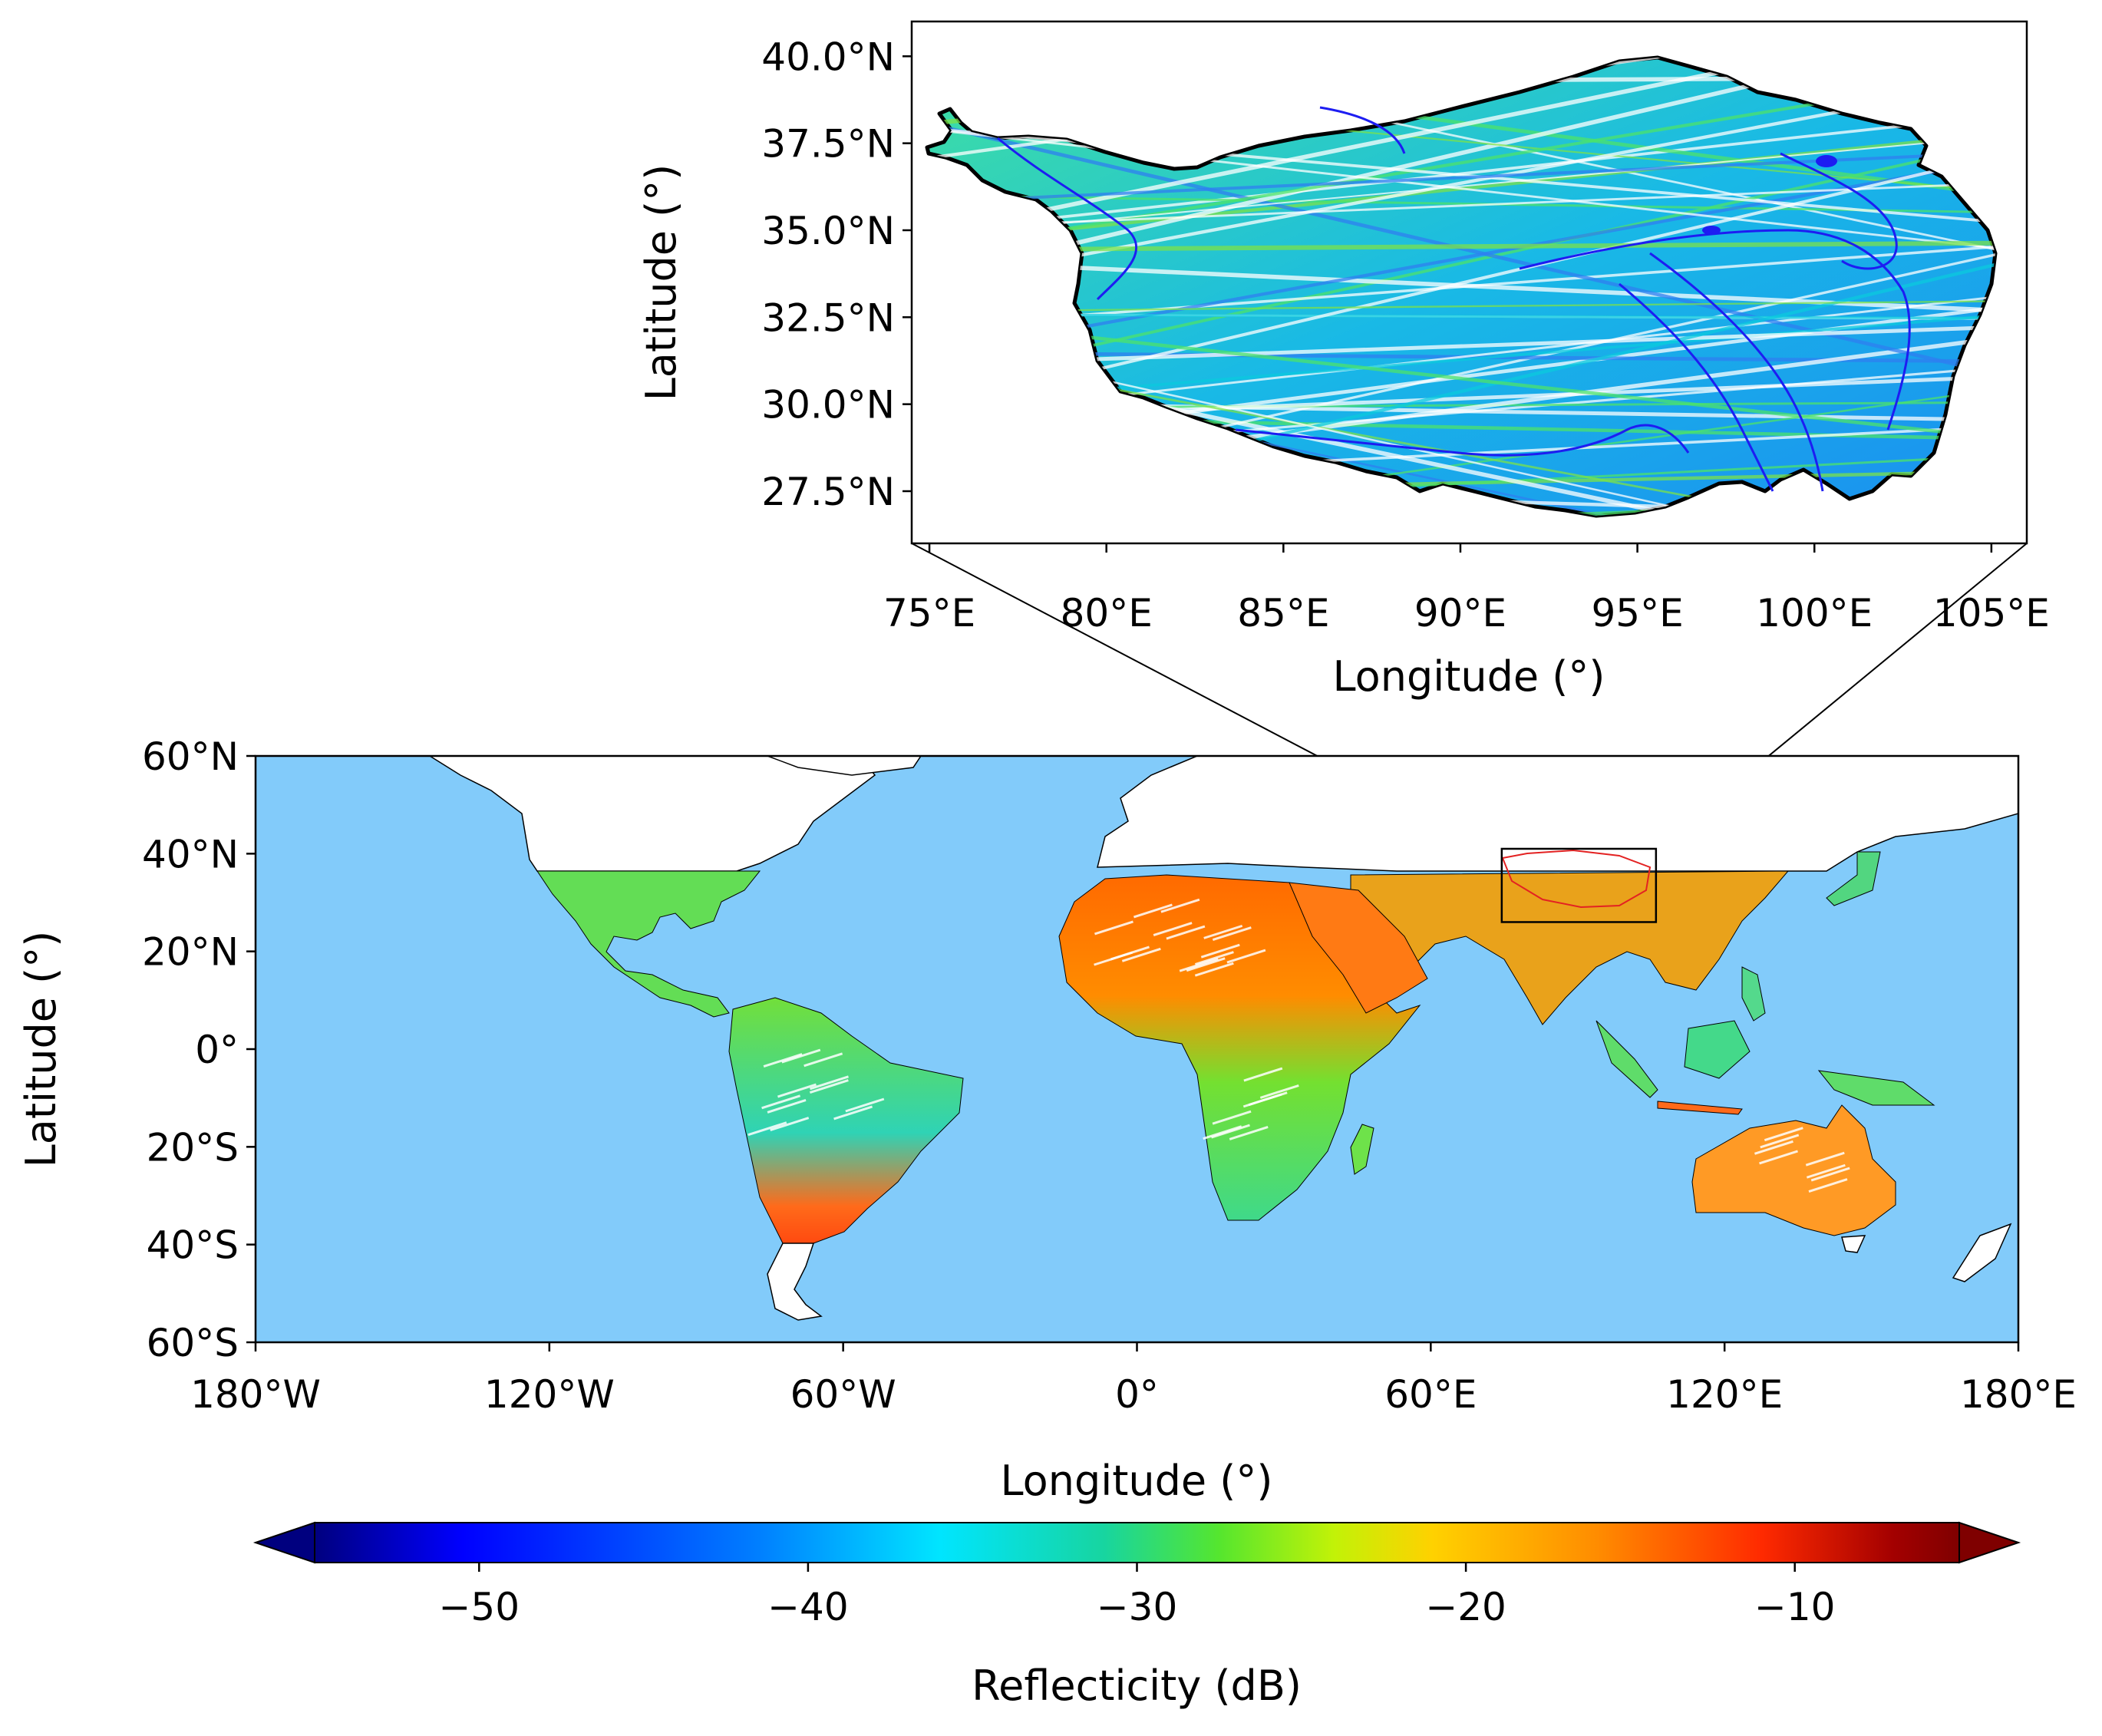  I want to click on global-y-tick-label: 60°S, so click(193, 1343).